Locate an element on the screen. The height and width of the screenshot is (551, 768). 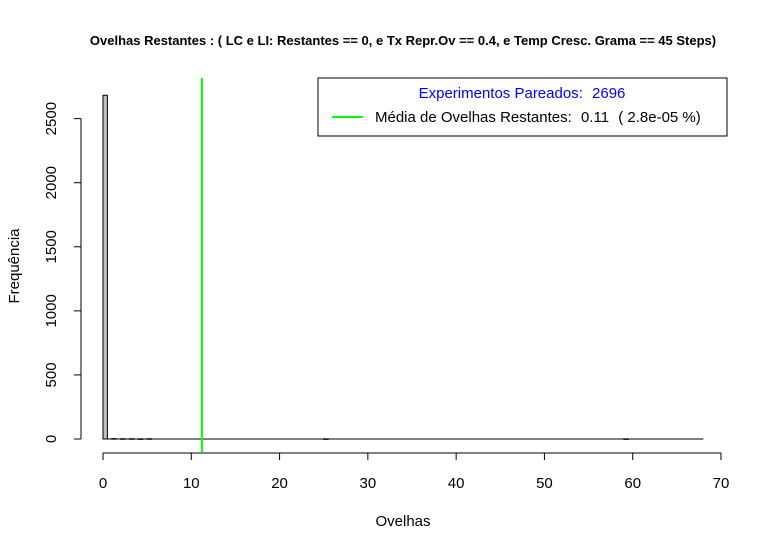
legend-entry-label: Média de Ovelhas Restantes: is located at coordinates (473, 117).